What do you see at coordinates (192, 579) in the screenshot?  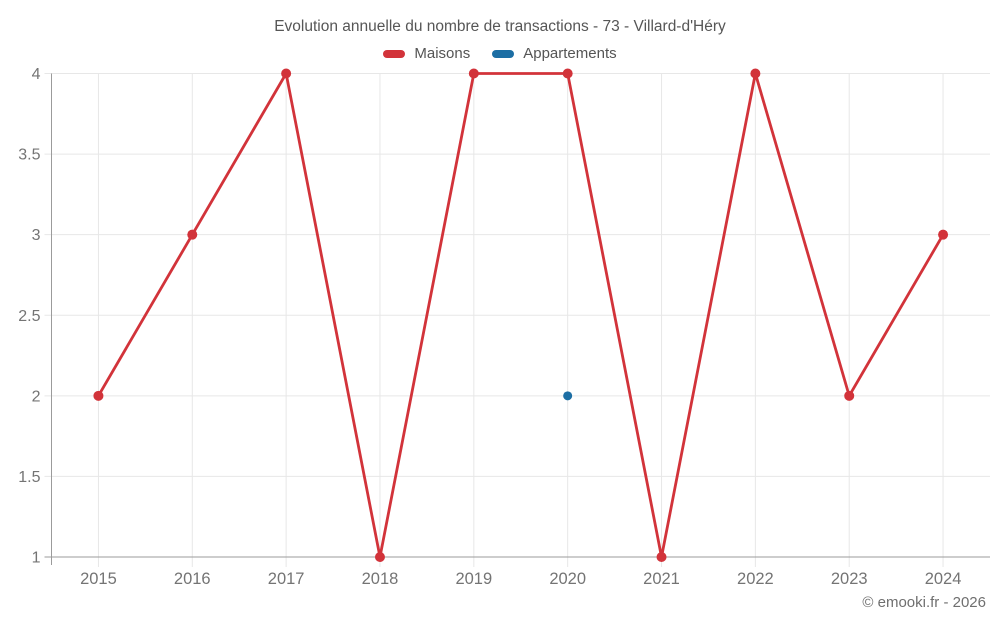 I see `x-tick-label: 2016` at bounding box center [192, 579].